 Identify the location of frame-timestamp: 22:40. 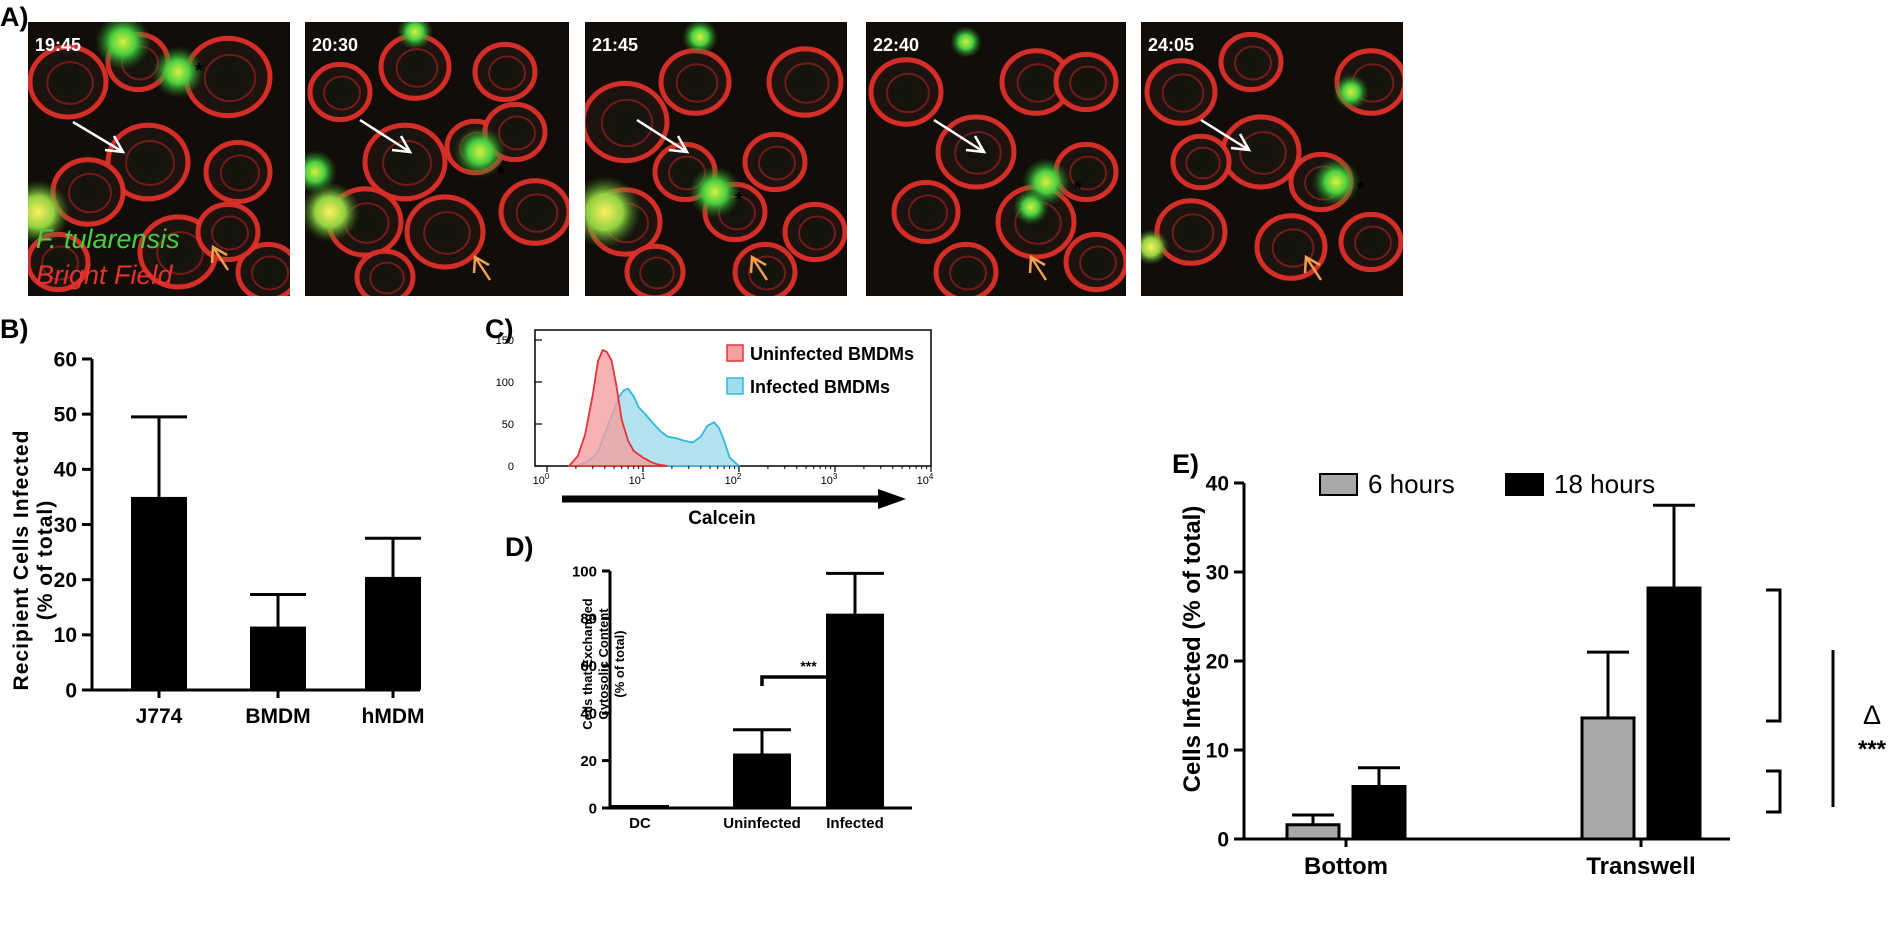
(896, 45).